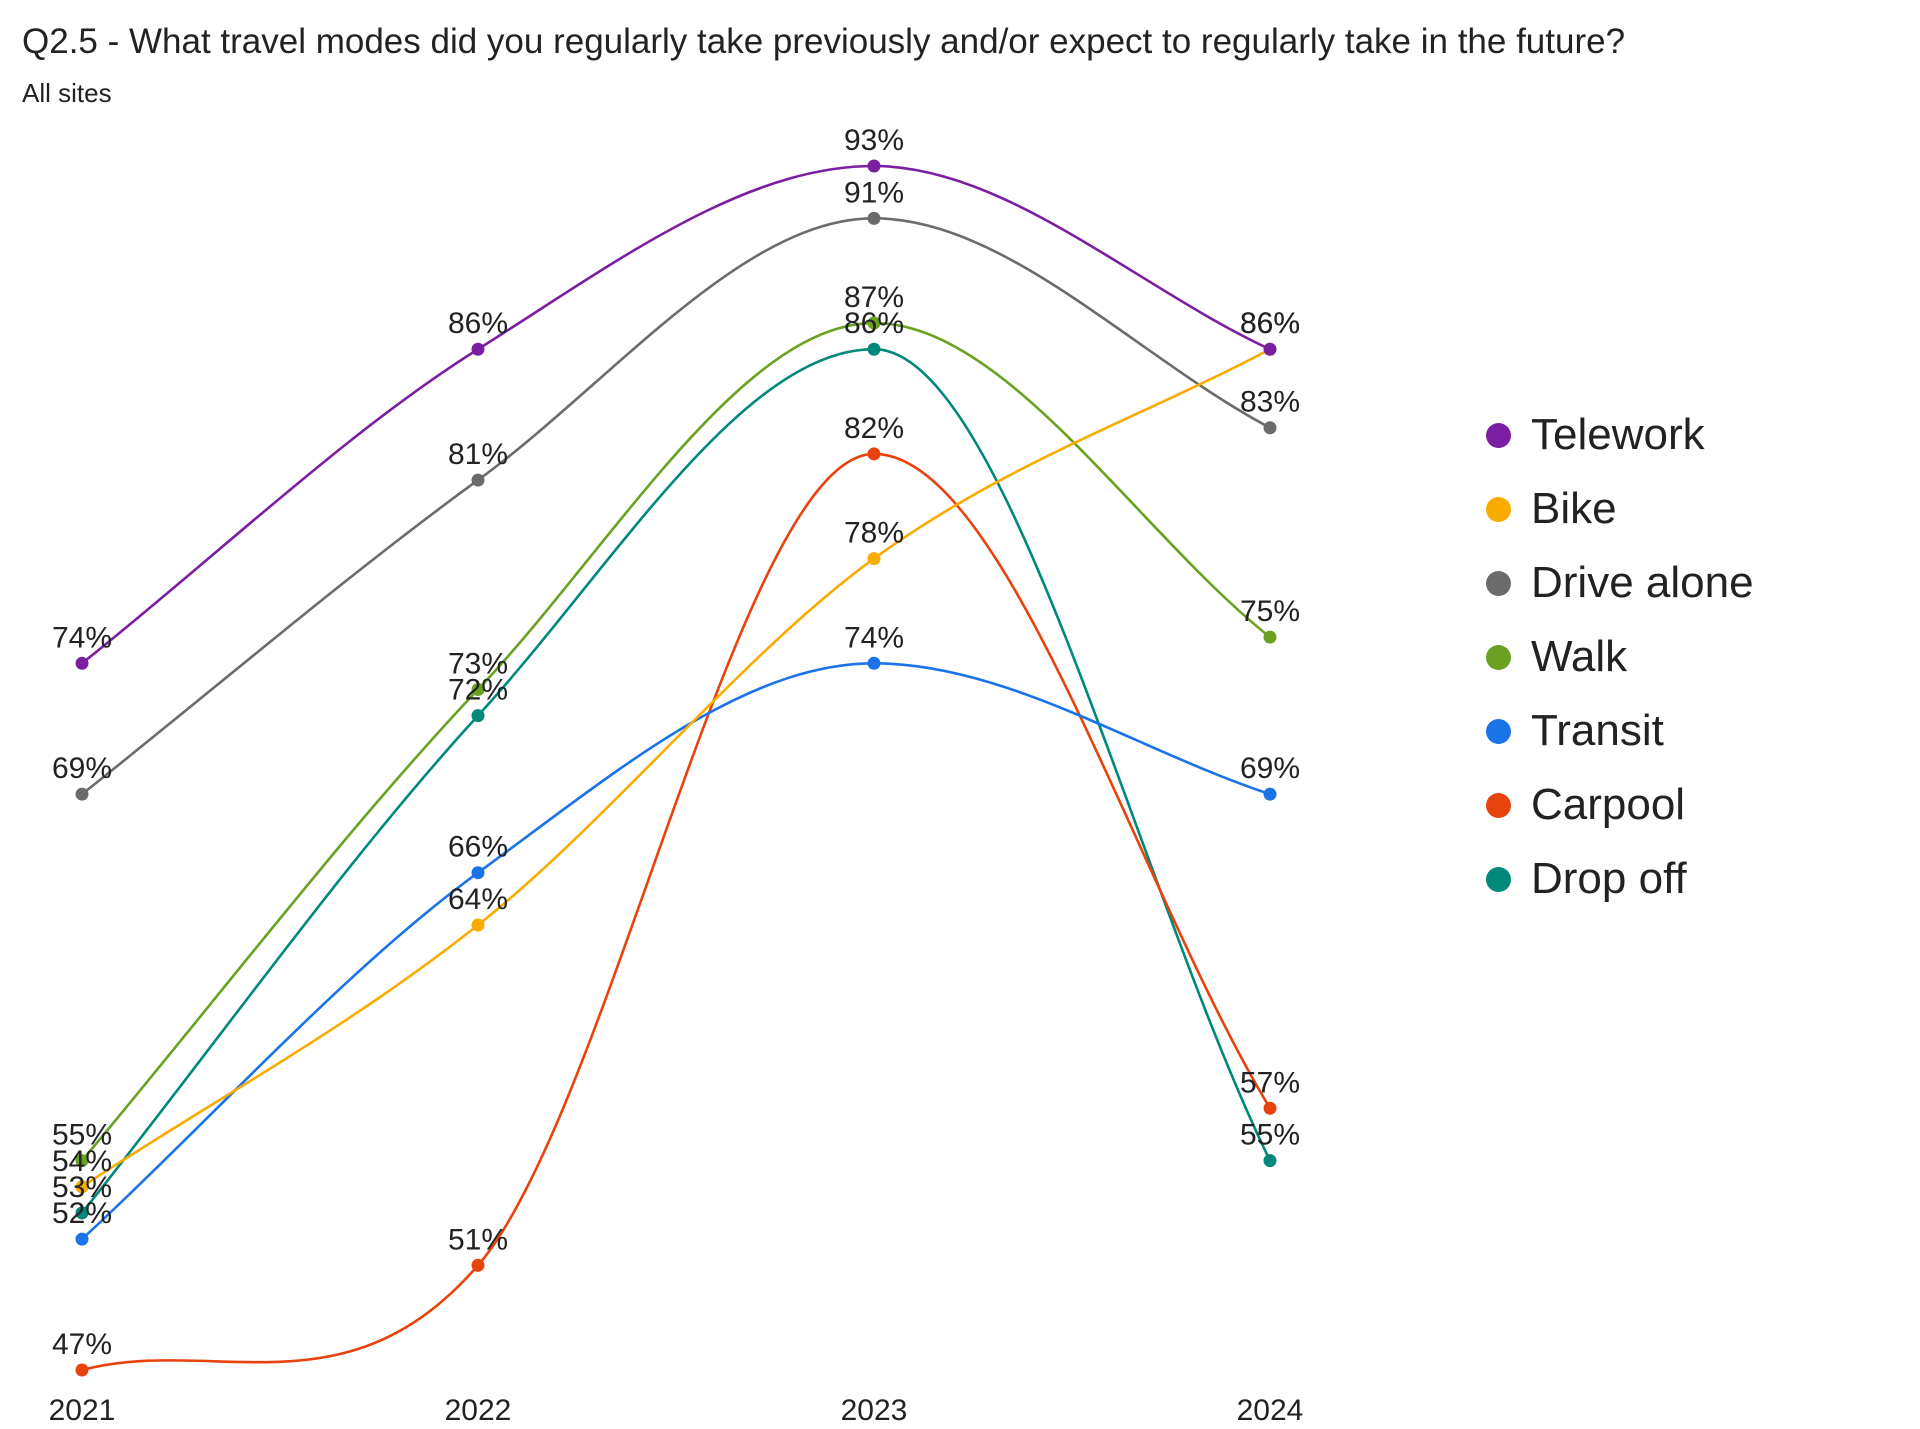 The width and height of the screenshot is (1920, 1429). I want to click on data-label-drop-off-2023: 86%, so click(874, 323).